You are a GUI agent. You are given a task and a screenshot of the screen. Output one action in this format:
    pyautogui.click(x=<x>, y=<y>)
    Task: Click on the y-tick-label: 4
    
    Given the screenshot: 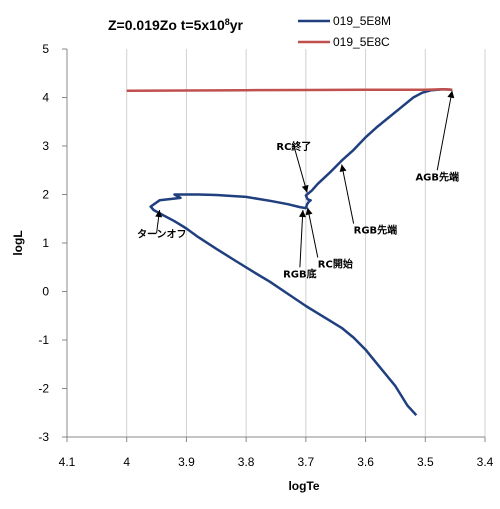 What is the action you would take?
    pyautogui.click(x=45, y=98)
    